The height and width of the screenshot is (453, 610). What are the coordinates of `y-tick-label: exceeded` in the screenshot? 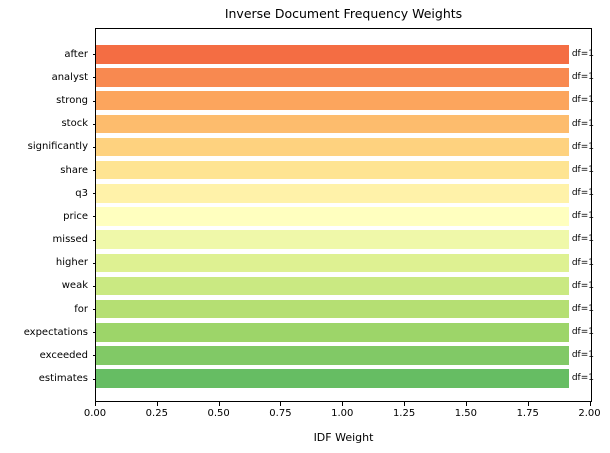 It's located at (63, 355).